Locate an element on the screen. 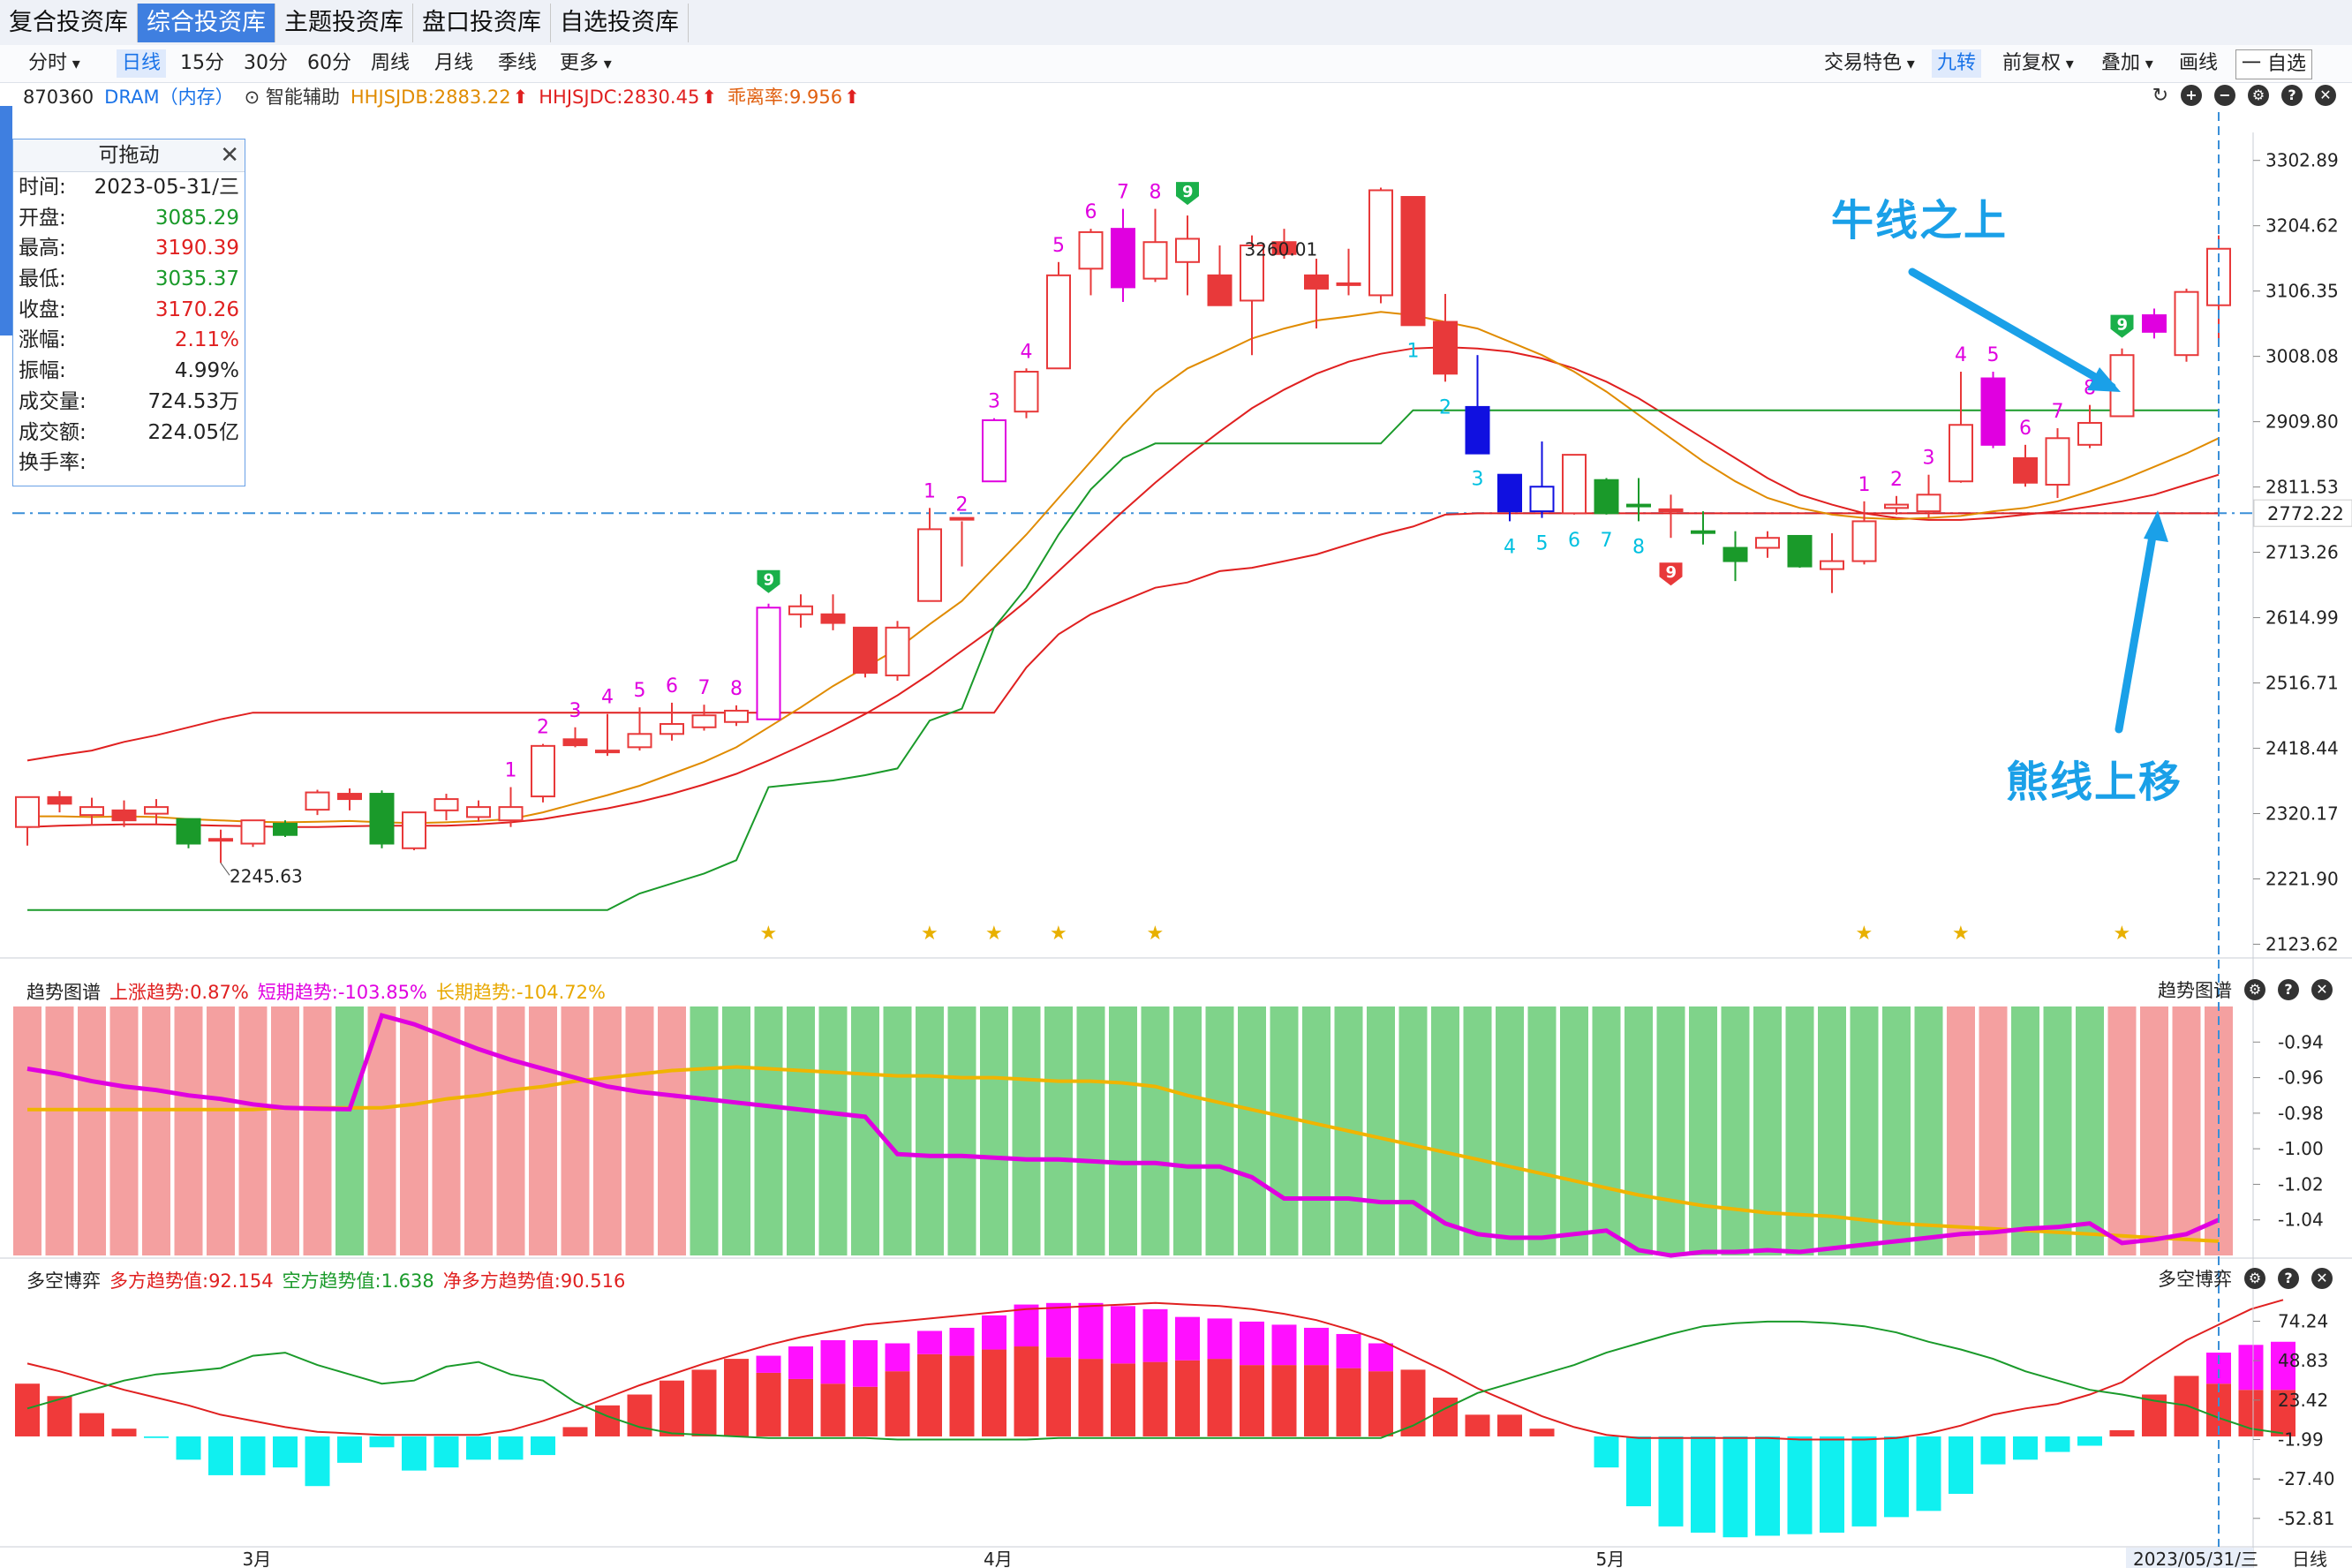 The height and width of the screenshot is (1568, 2352). indicator2-value: 多方趋势值:92.154 is located at coordinates (191, 1281).